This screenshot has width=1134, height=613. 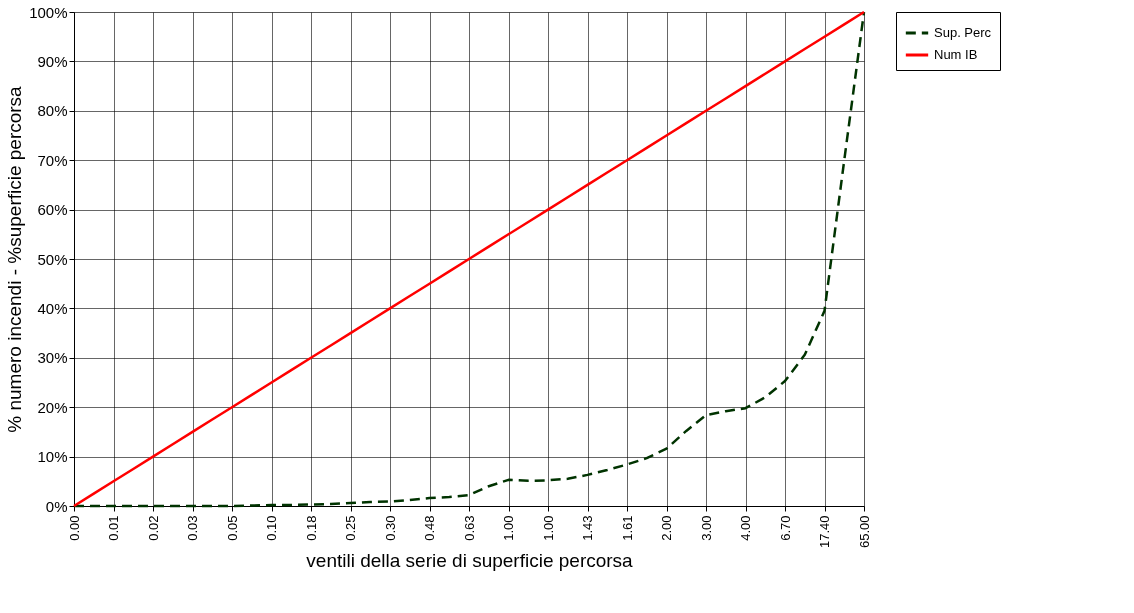 What do you see at coordinates (956, 54) in the screenshot?
I see `legend-label: Num IB` at bounding box center [956, 54].